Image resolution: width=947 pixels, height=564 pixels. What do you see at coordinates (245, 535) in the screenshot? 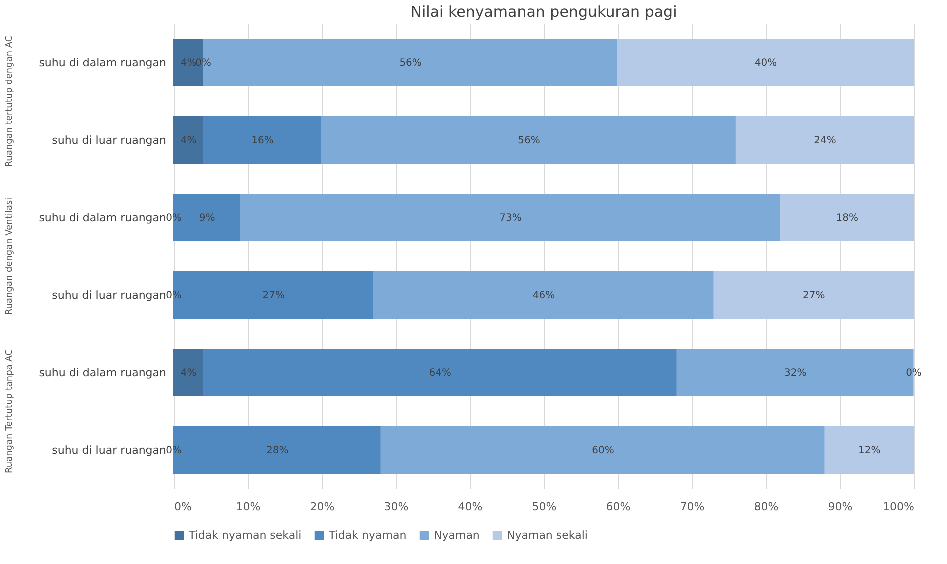
I see `legend-label: Tidak nyaman sekali` at bounding box center [245, 535].